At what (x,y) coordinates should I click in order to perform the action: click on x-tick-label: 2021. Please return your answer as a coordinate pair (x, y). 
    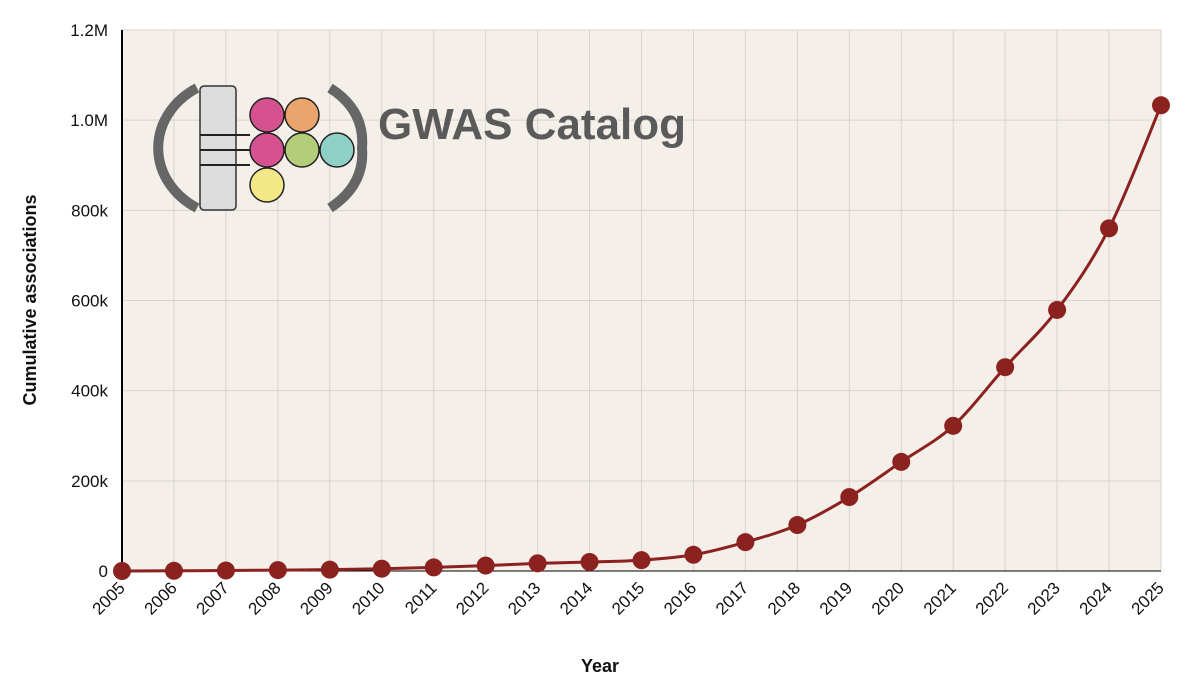
    Looking at the image, I should click on (940, 598).